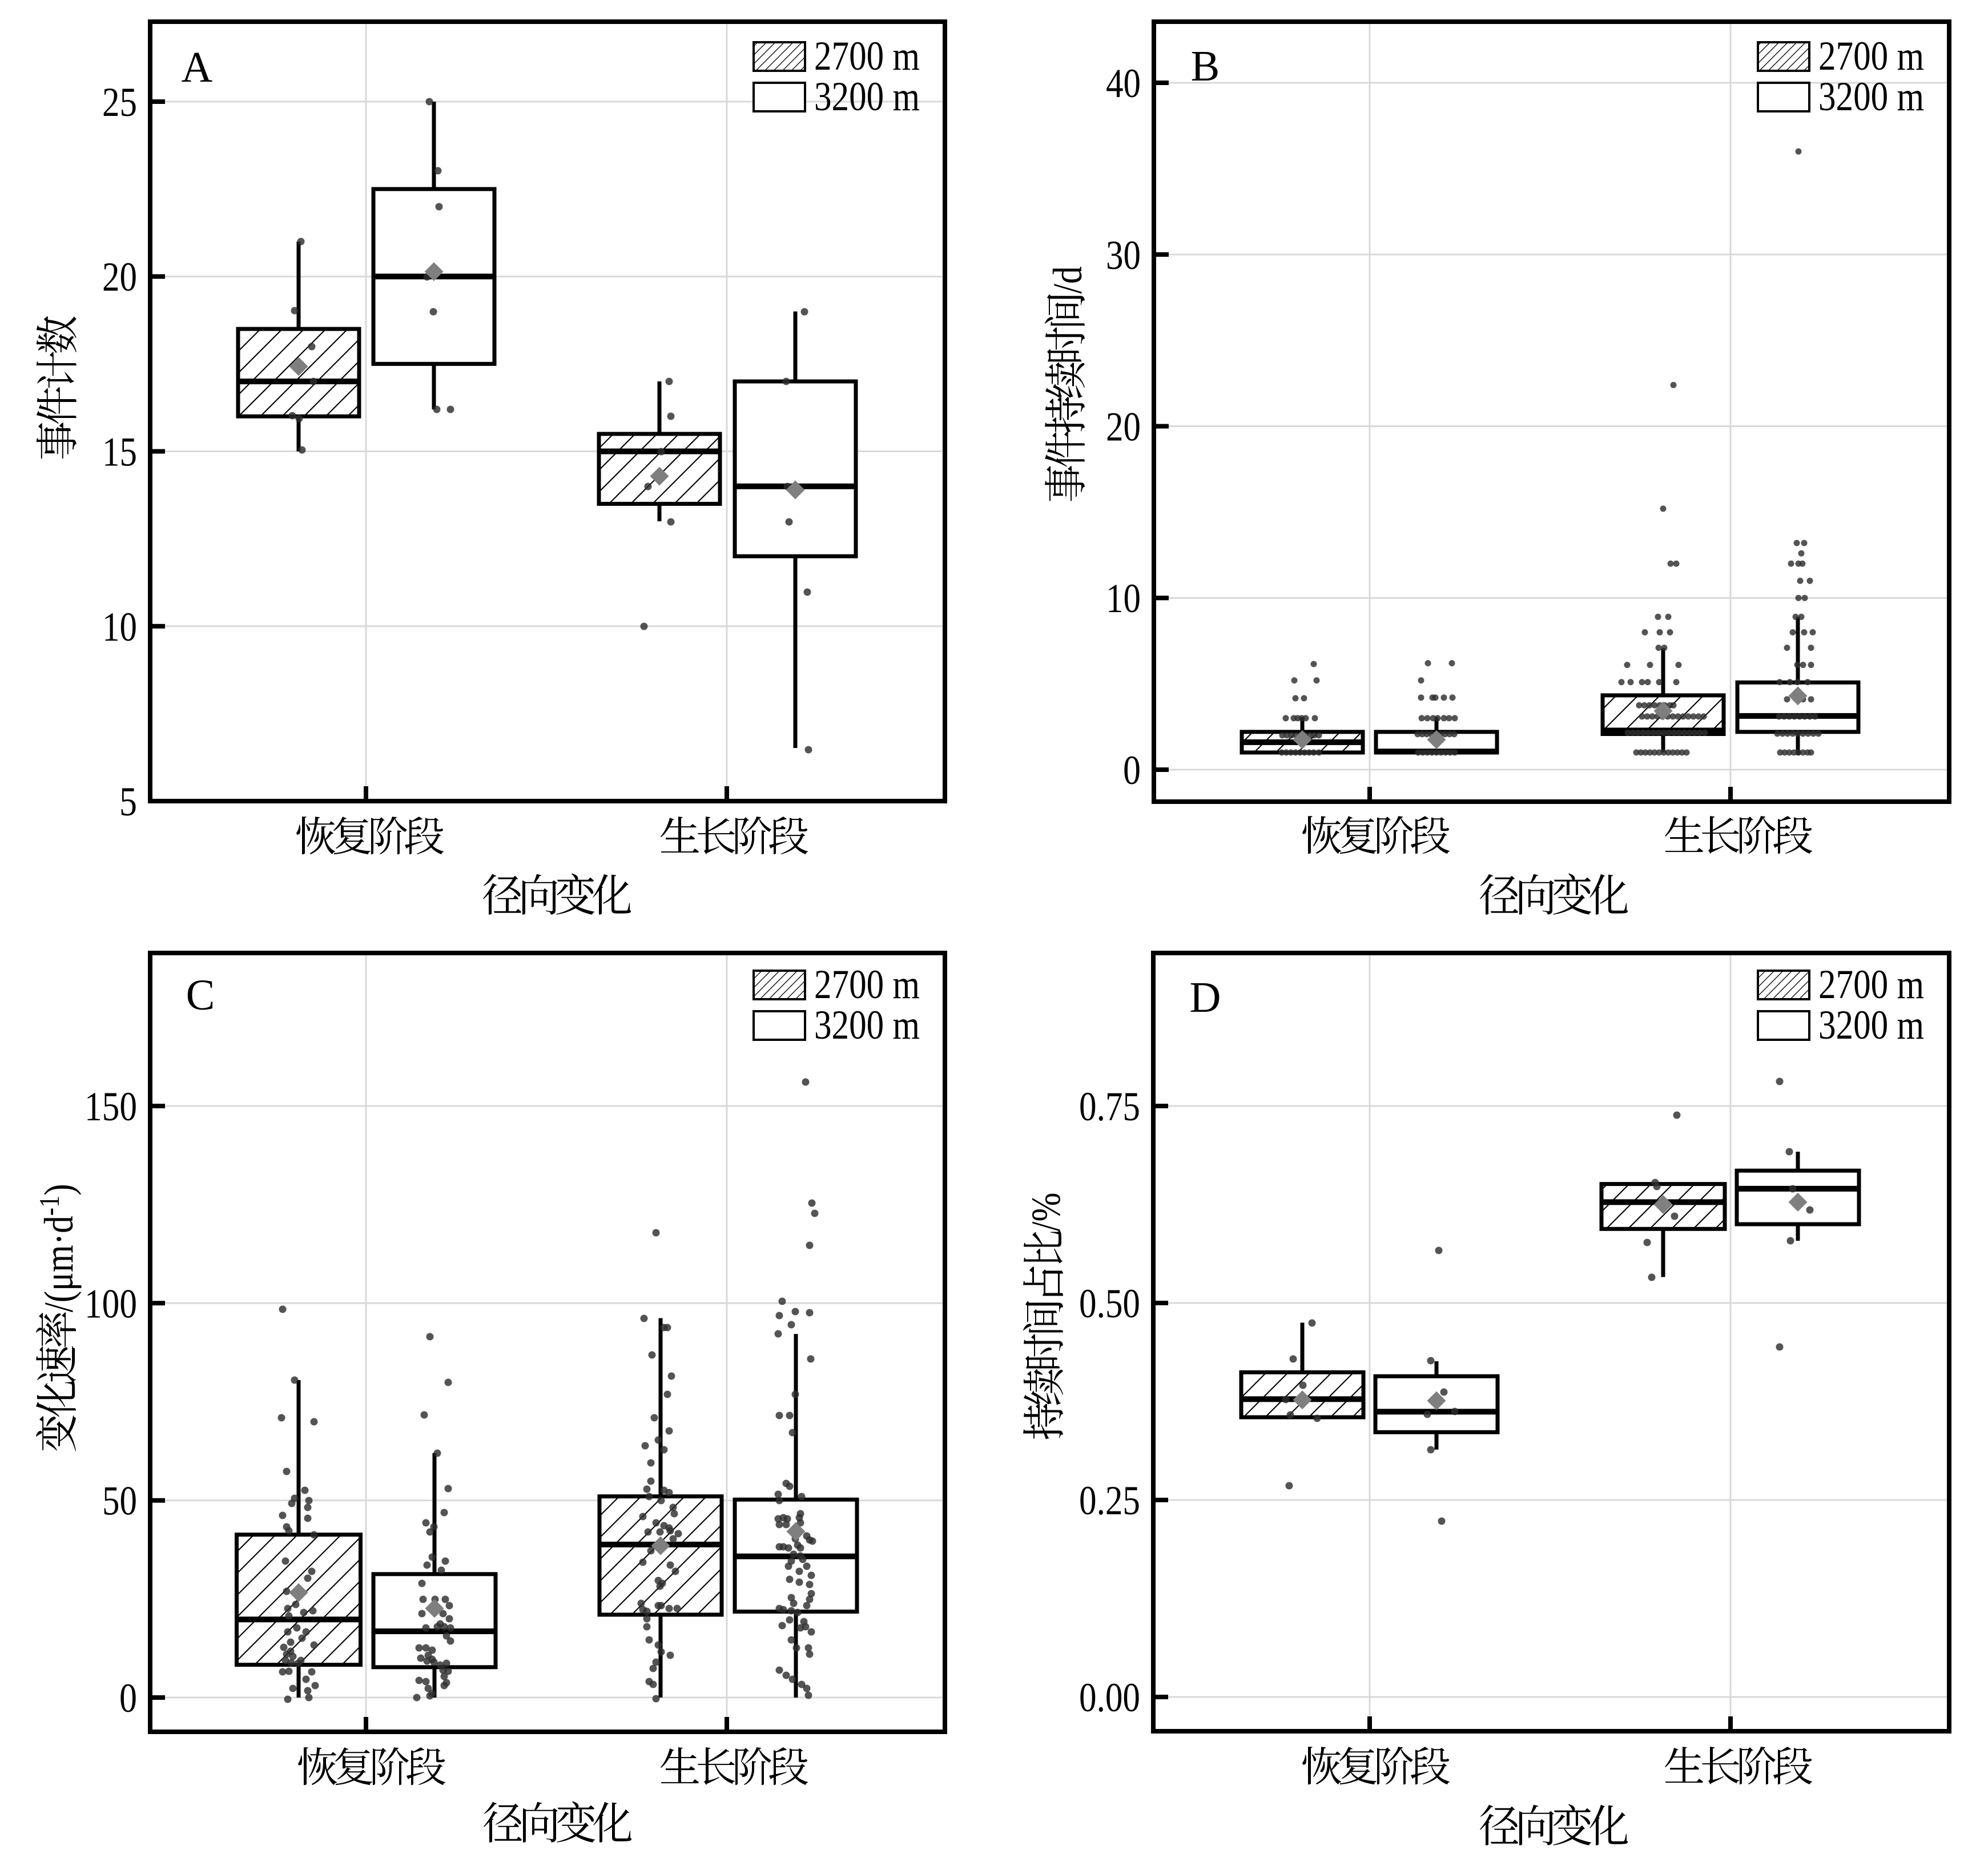 This screenshot has width=1988, height=1850. What do you see at coordinates (1123, 83) in the screenshot?
I see `svg-text: 40` at bounding box center [1123, 83].